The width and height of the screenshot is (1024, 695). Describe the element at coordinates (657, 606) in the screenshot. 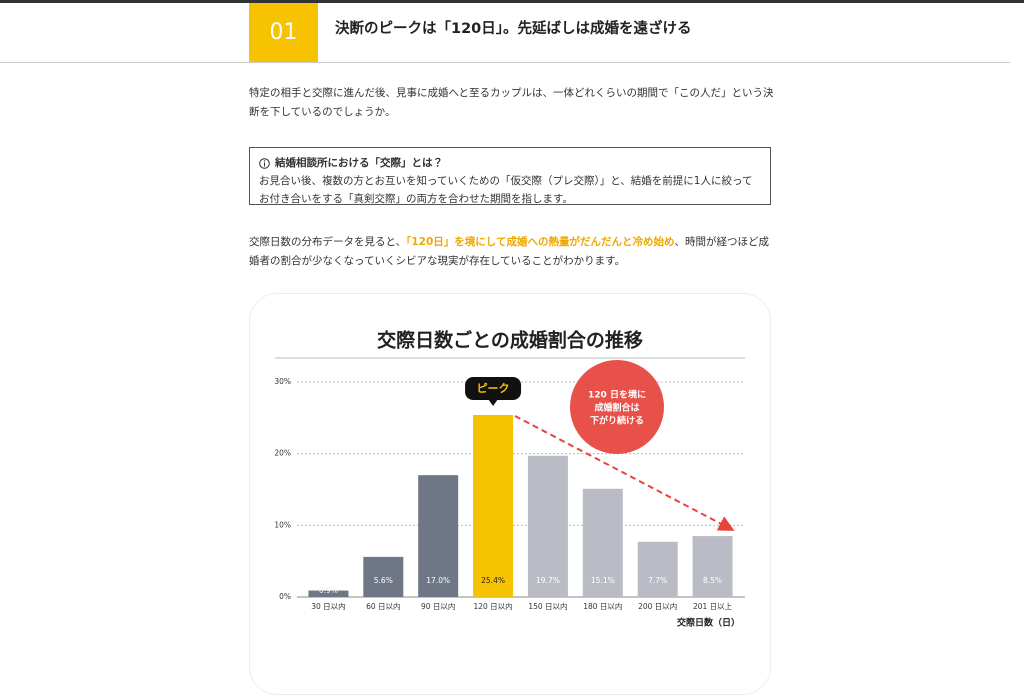

I see `x-tick-label: 200 日以内` at that location.